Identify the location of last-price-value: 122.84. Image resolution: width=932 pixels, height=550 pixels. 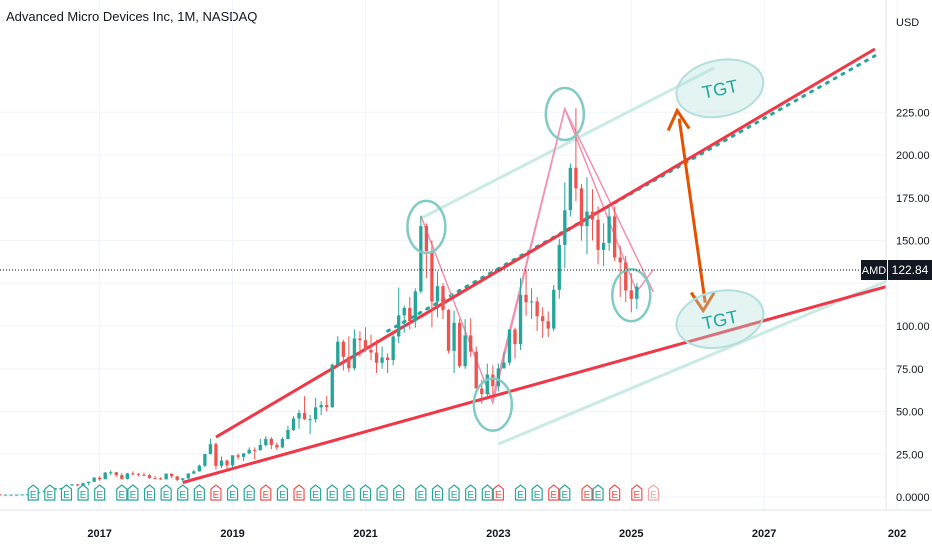
(910, 270).